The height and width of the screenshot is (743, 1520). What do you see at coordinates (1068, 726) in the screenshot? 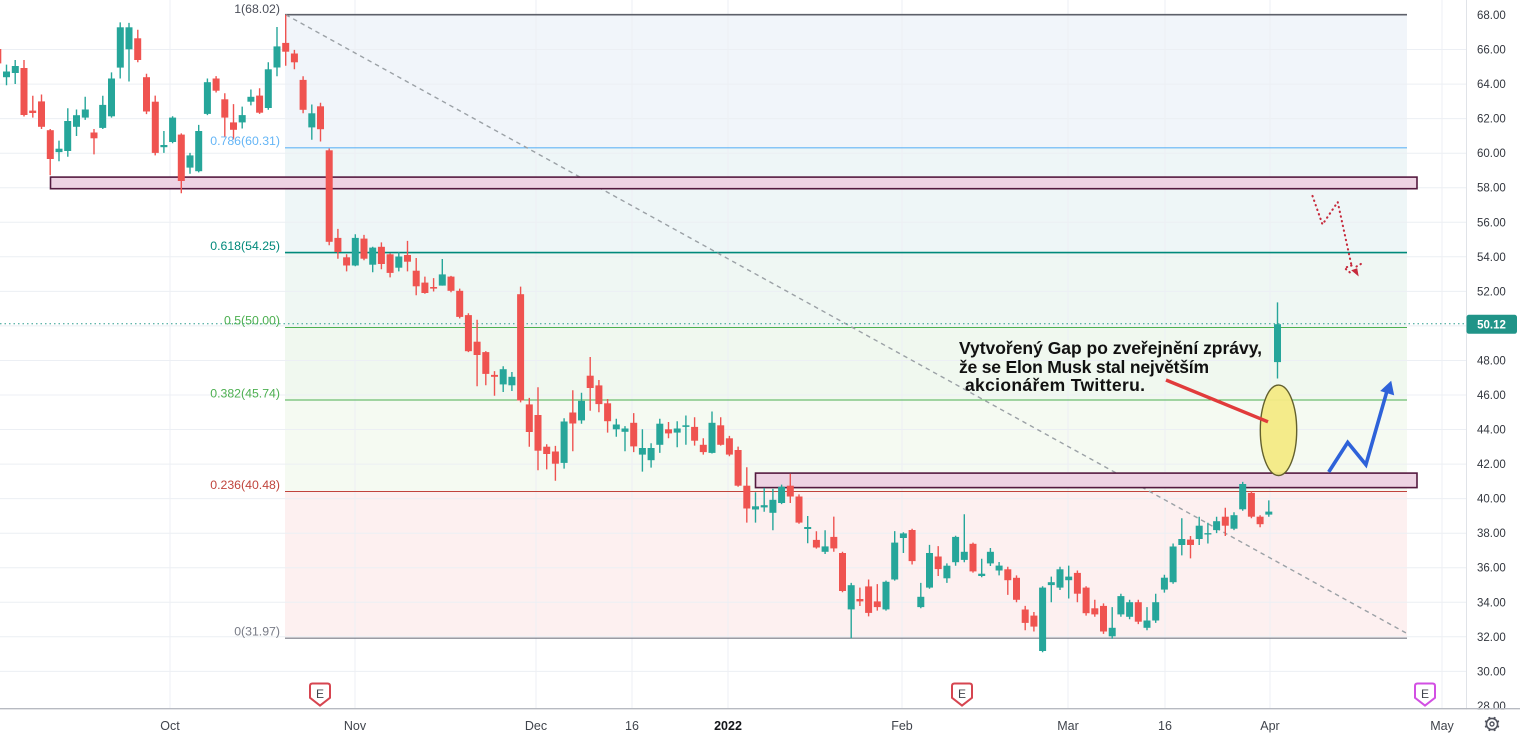
I see `svg-text: Mar` at bounding box center [1068, 726].